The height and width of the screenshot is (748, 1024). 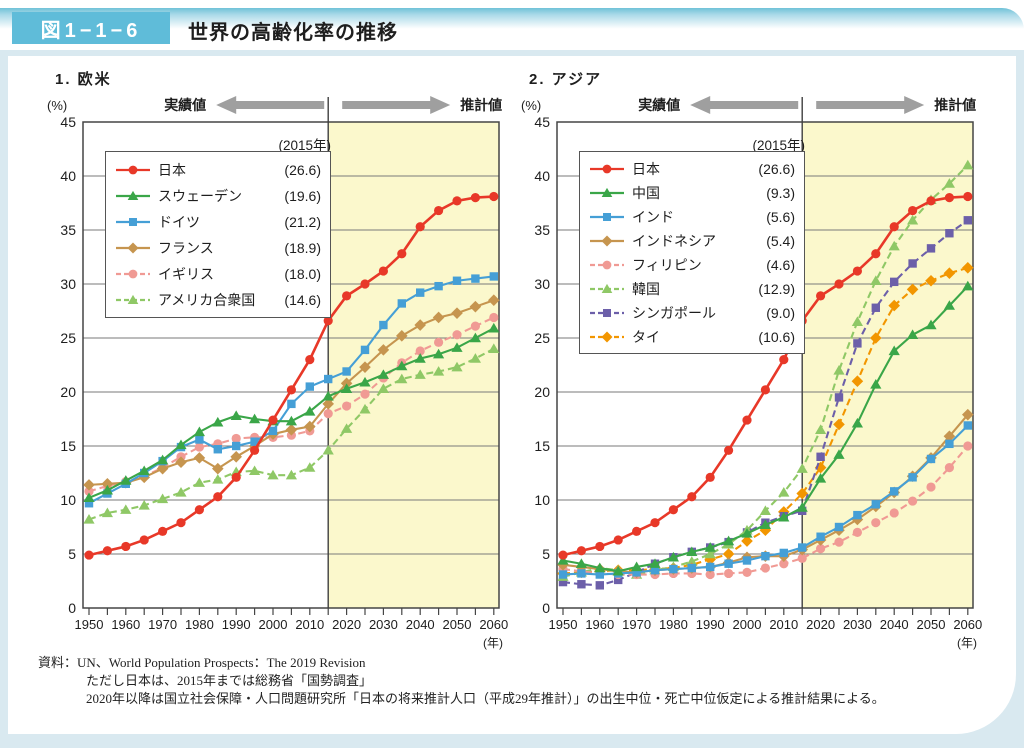 I want to click on legend-series-name: フランス, so click(x=186, y=248).